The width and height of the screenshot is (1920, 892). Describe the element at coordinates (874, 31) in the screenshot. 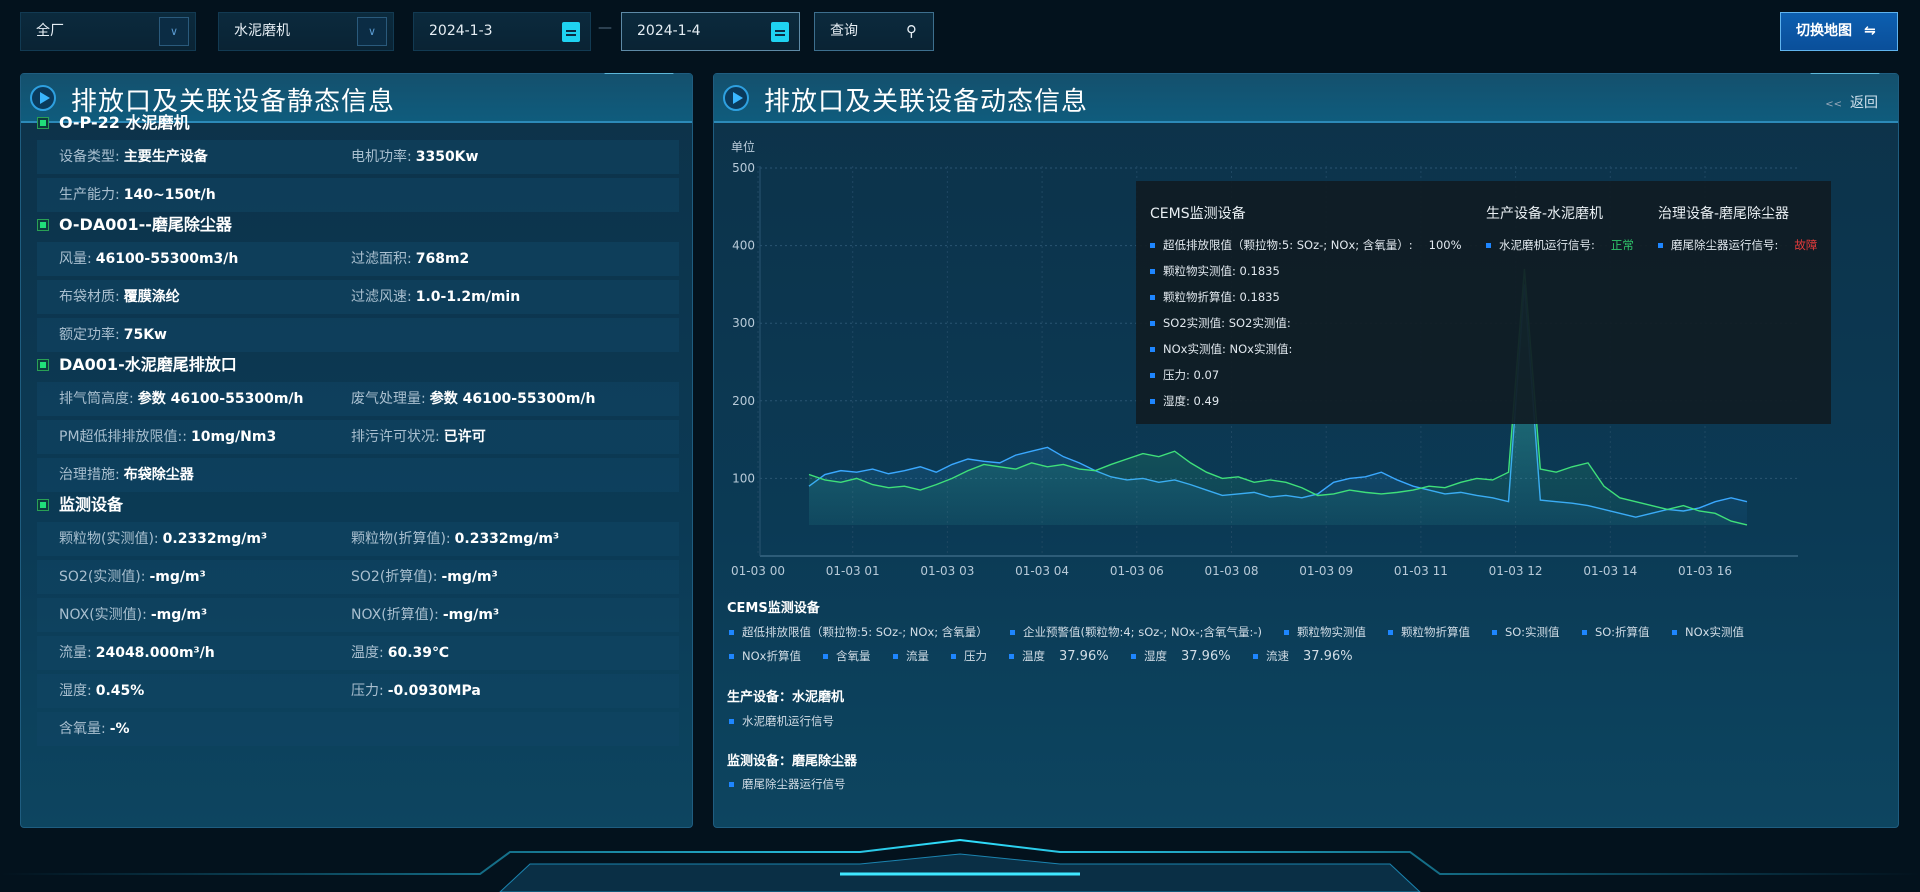

I see `query-button: 查询 ⚲` at that location.